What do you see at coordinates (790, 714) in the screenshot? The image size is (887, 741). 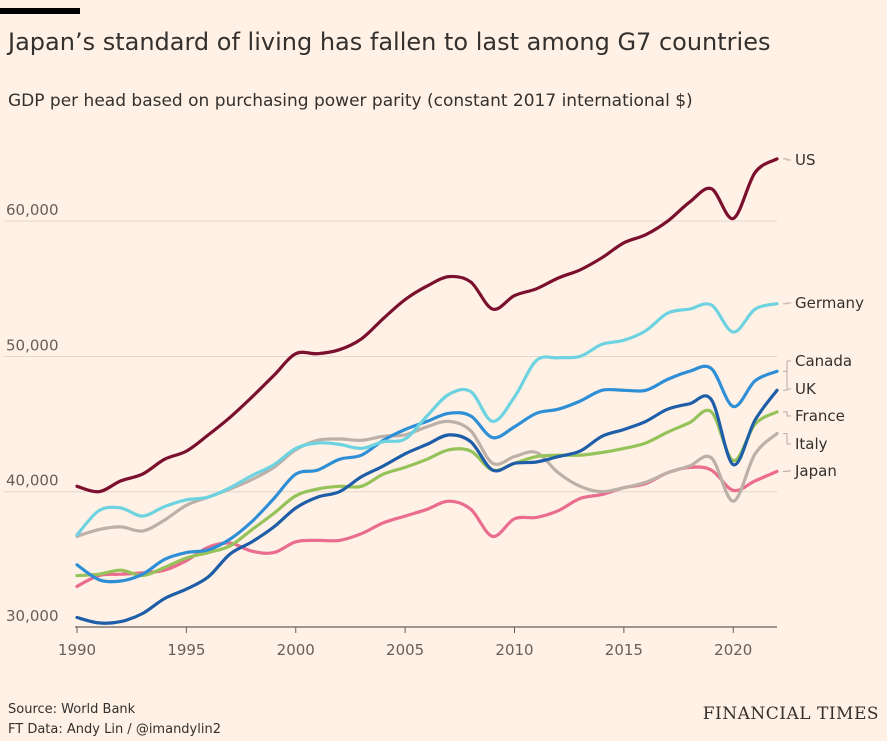 I see `ft-logo: FINANCIAL TIMES` at bounding box center [790, 714].